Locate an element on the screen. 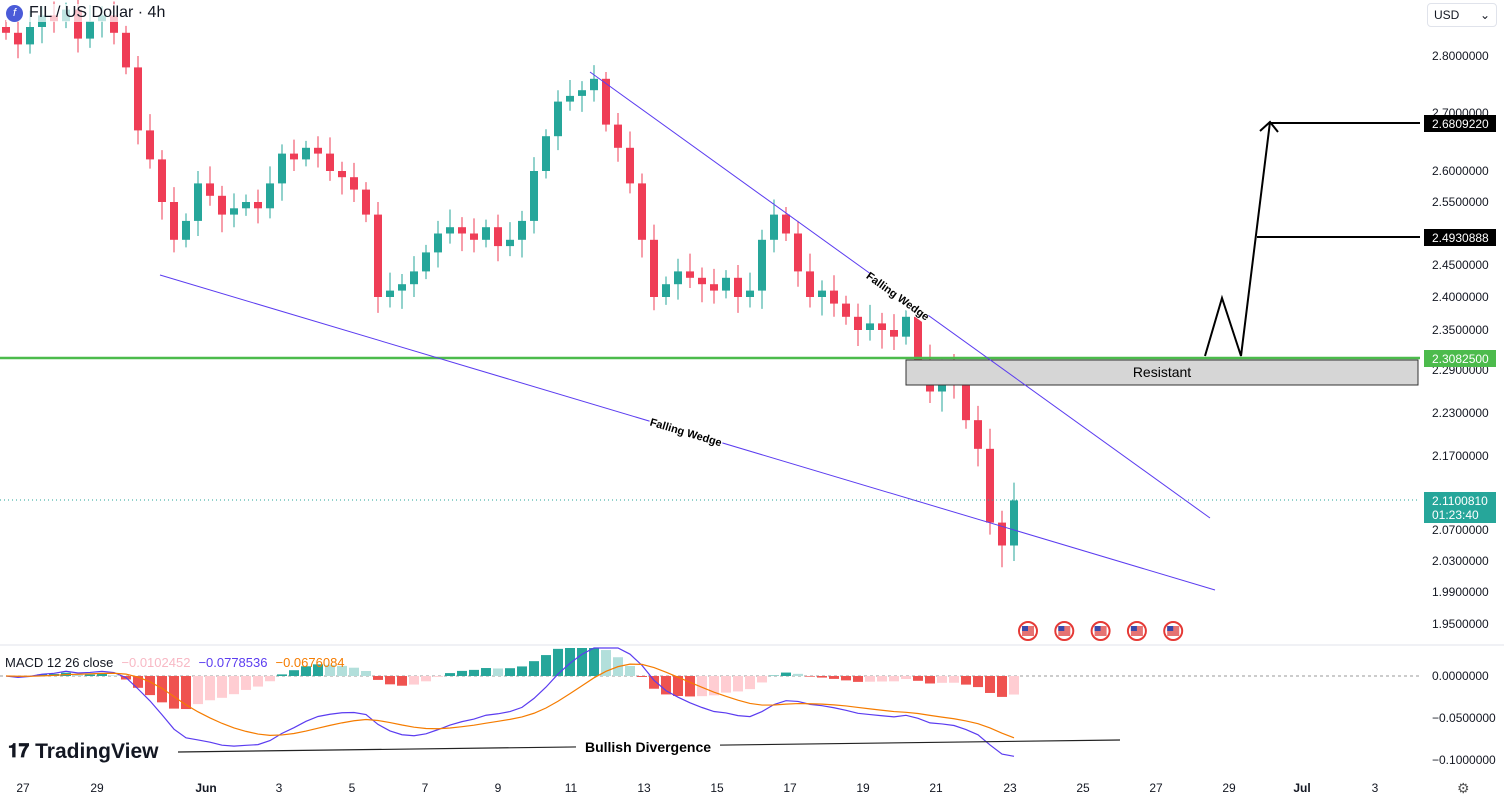 The width and height of the screenshot is (1504, 800). price-tick-label: 2.5500000 is located at coordinates (1460, 202).